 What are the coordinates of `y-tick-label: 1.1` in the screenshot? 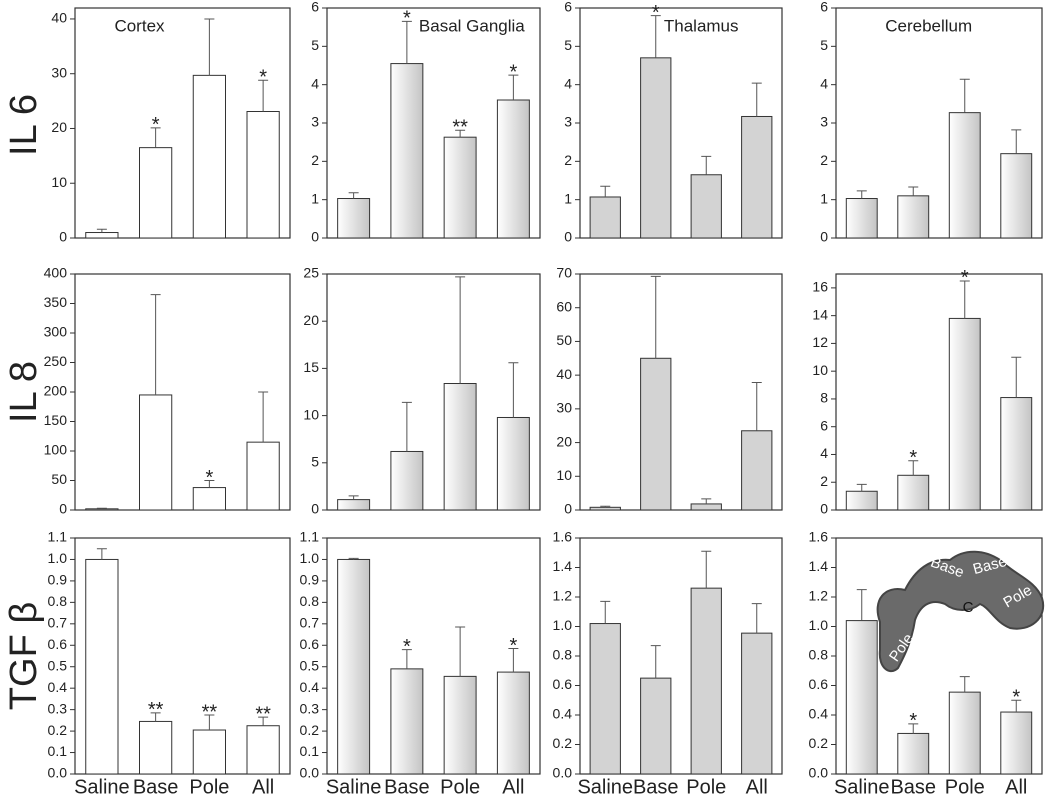 It's located at (310, 537).